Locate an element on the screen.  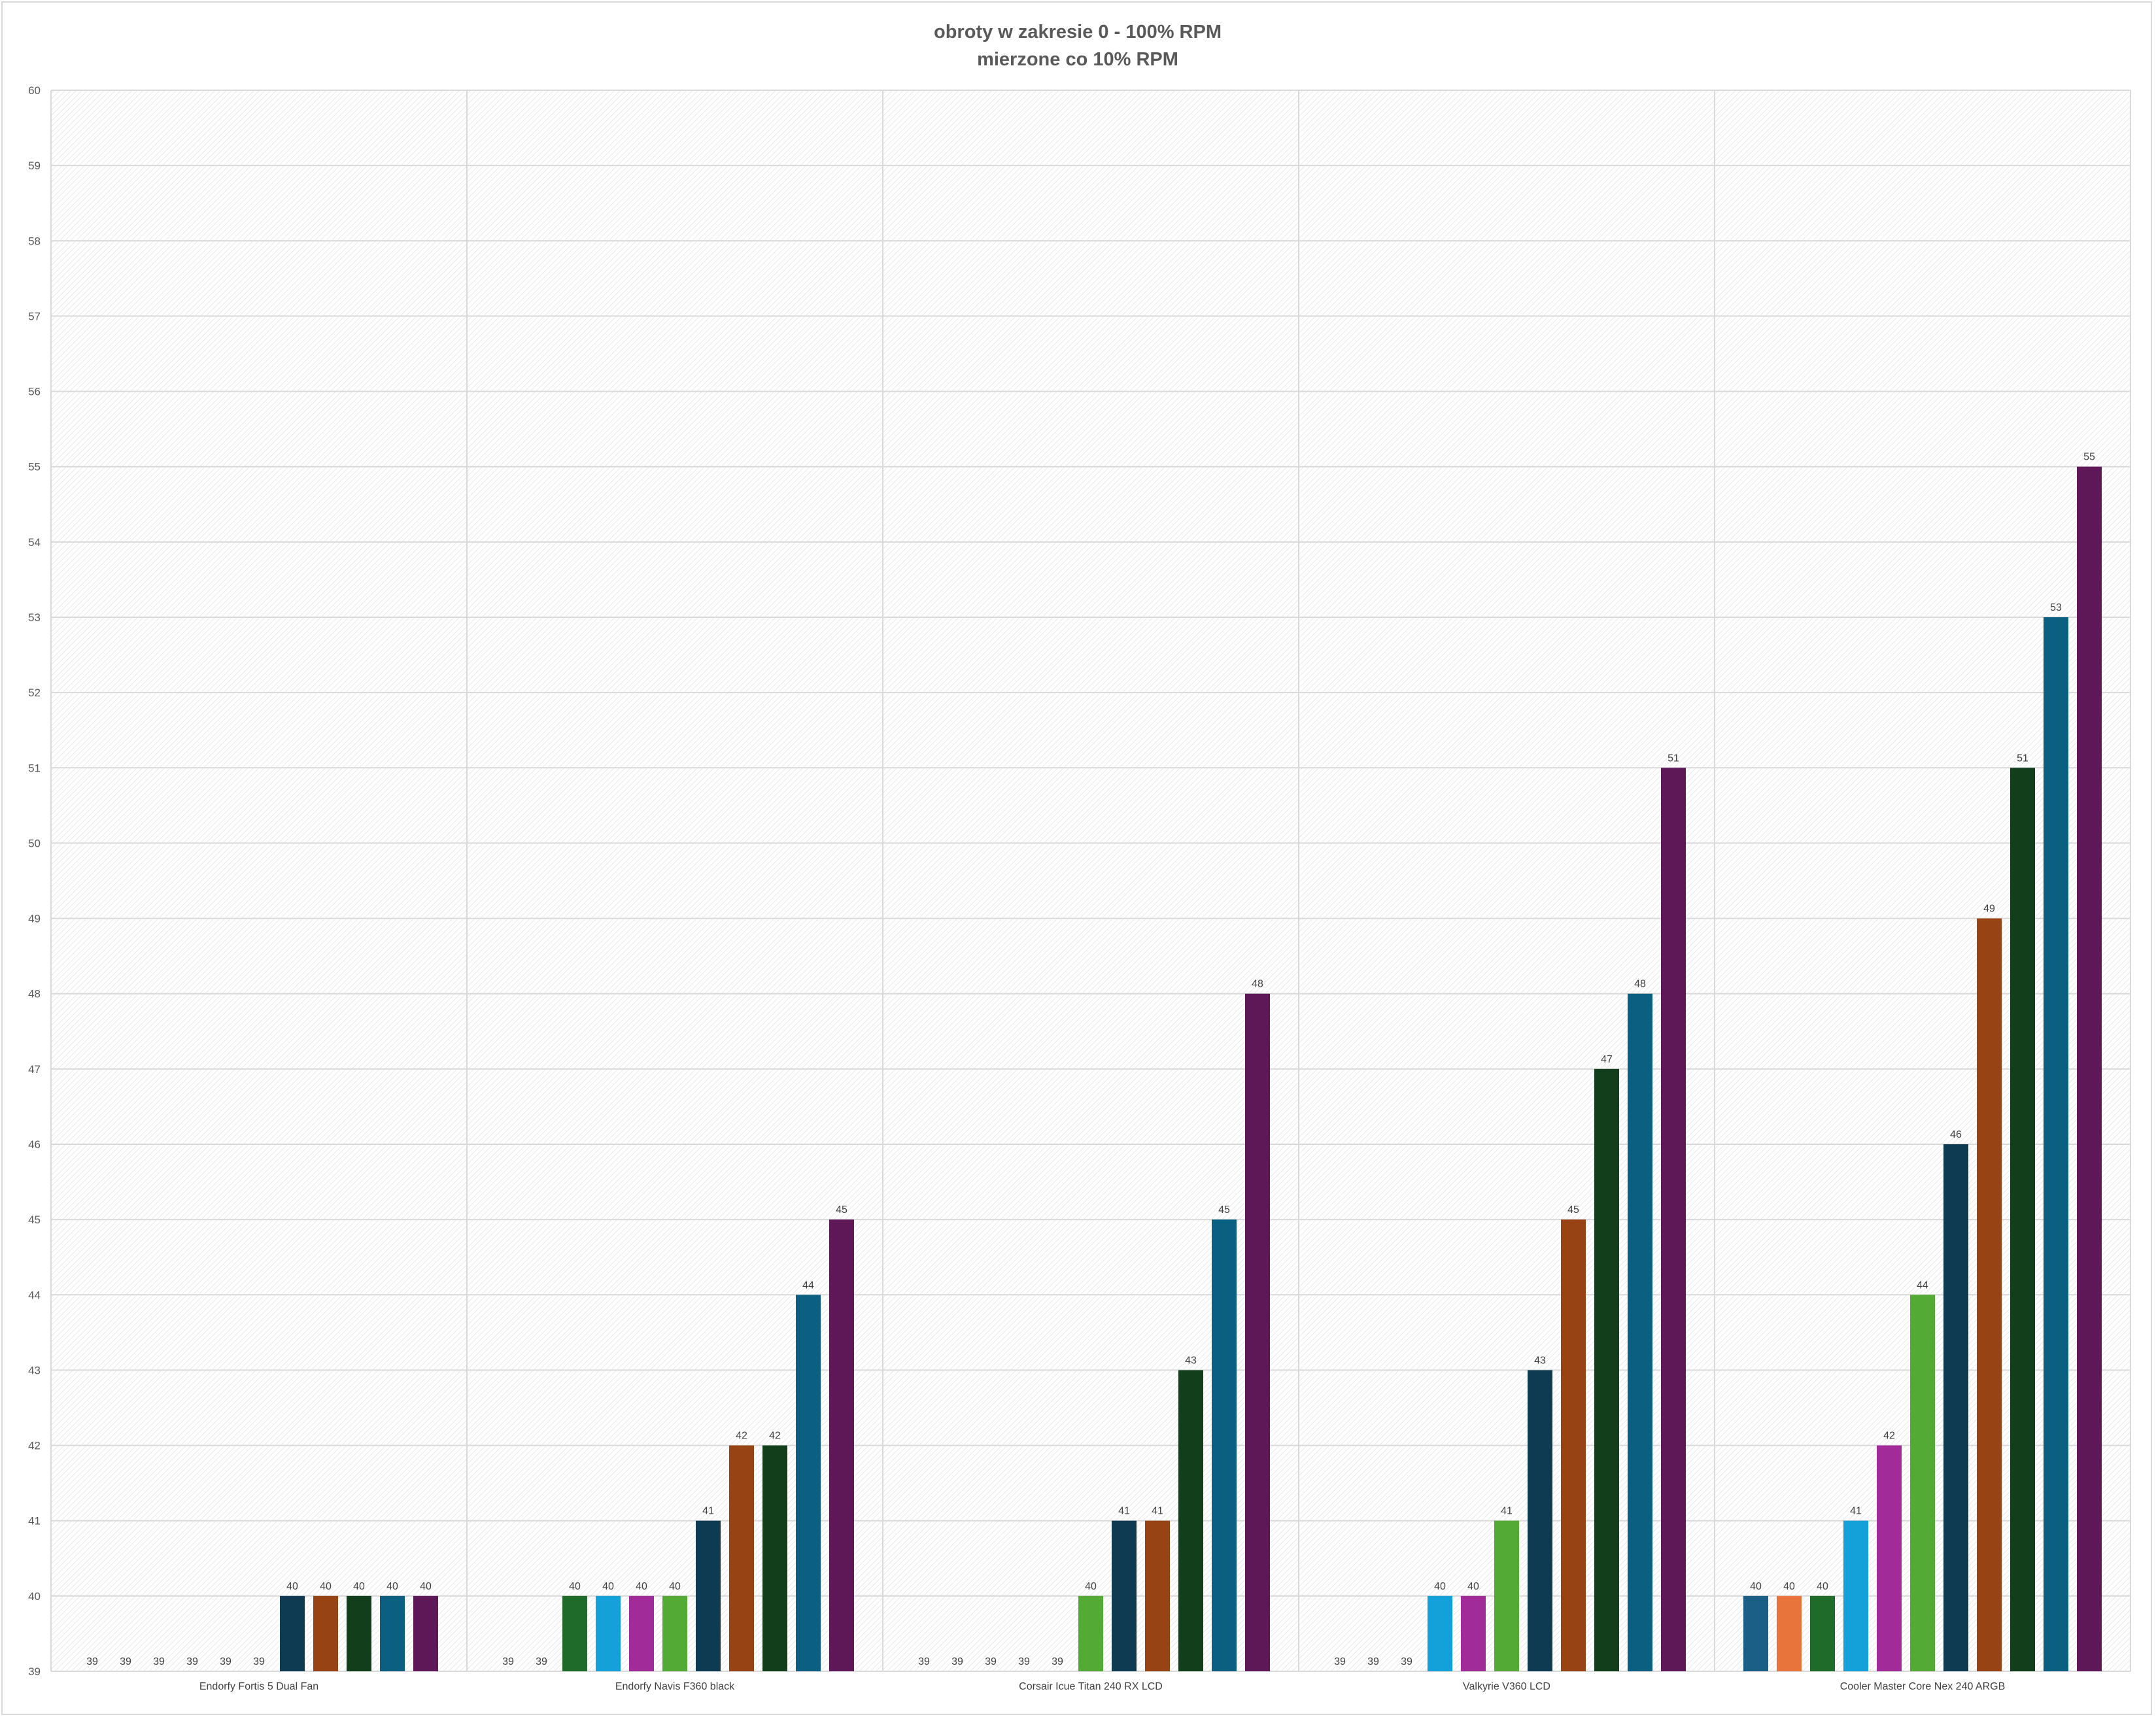
y-tick-label: 43 is located at coordinates (34, 1370).